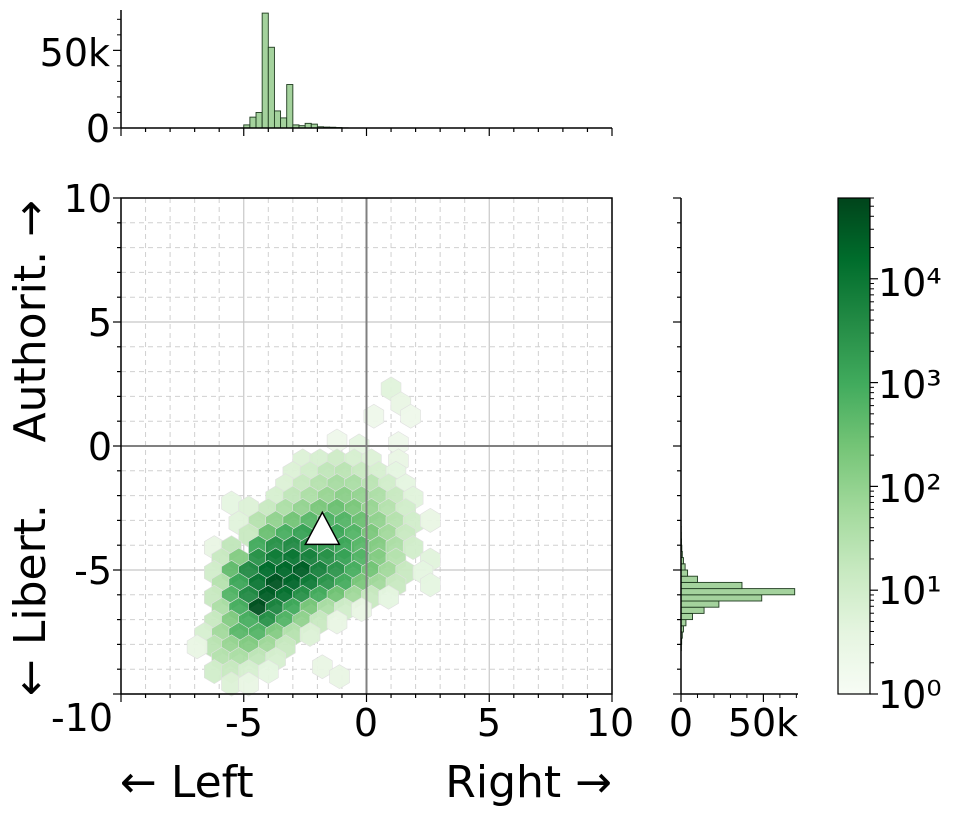 The image size is (955, 815). I want to click on colorbar-tick-label: 10¹, so click(910, 591).